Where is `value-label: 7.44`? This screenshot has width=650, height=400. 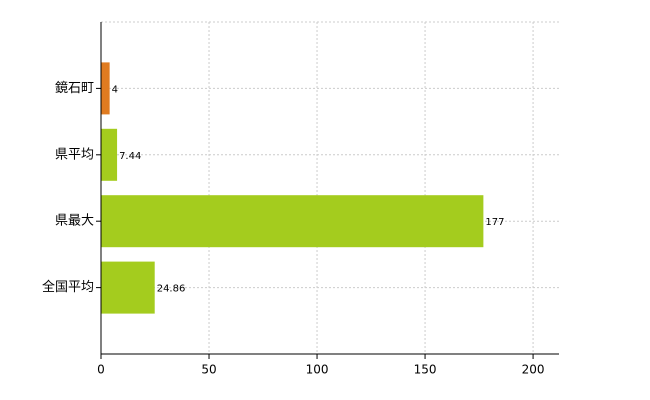
value-label: 7.44 is located at coordinates (130, 156).